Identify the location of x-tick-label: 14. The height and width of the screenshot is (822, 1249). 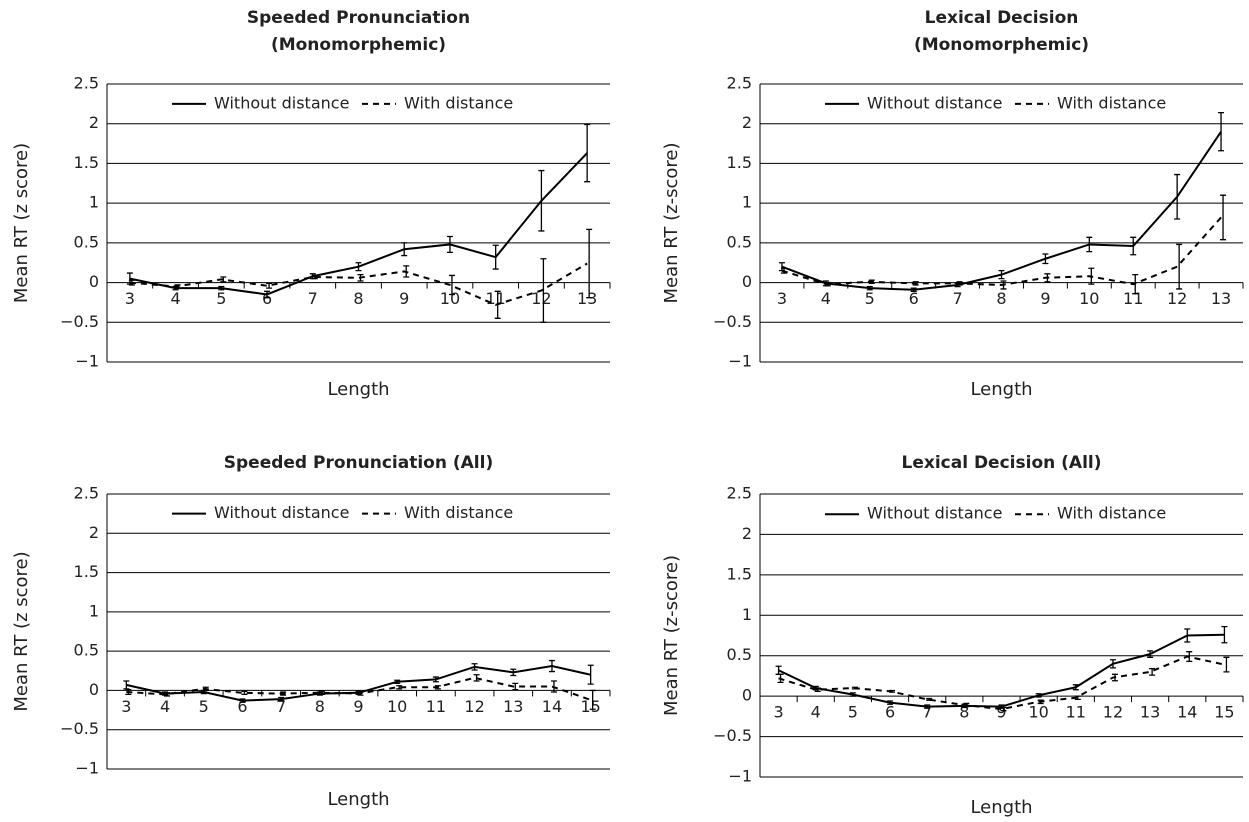
(1187, 712).